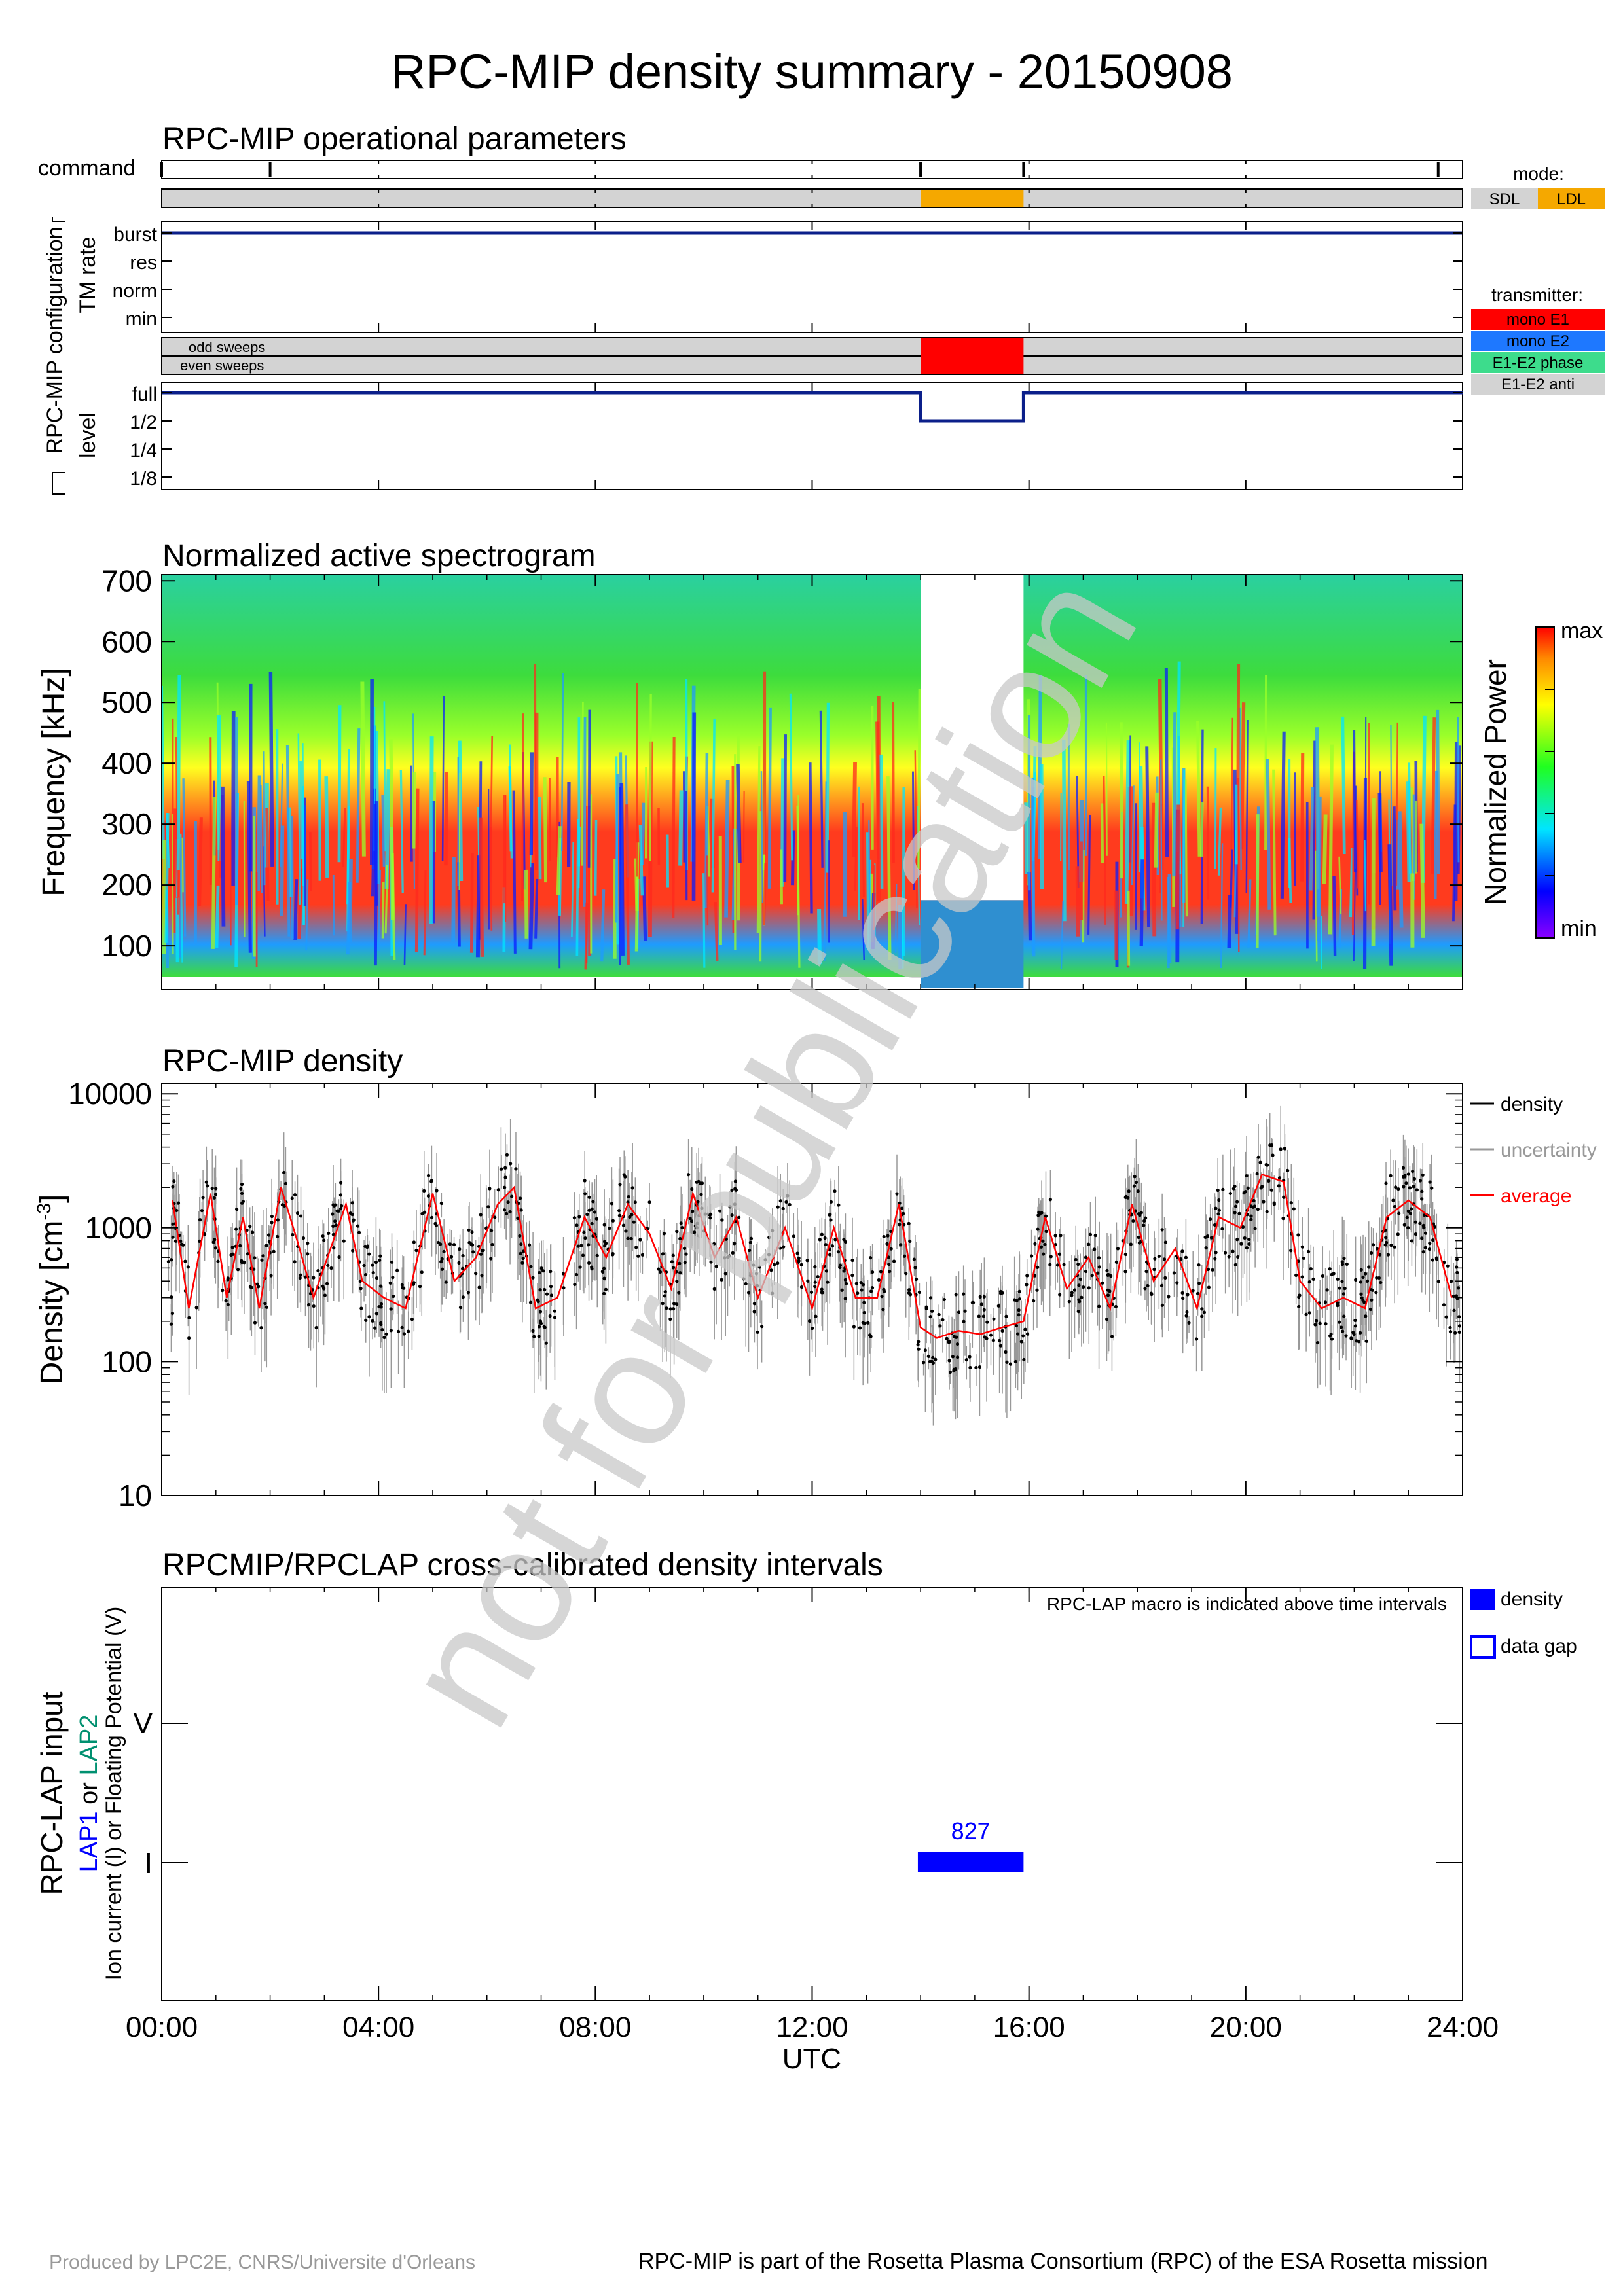  Describe the element at coordinates (227, 347) in the screenshot. I see `odd-sweeps-label: odd sweeps` at that location.